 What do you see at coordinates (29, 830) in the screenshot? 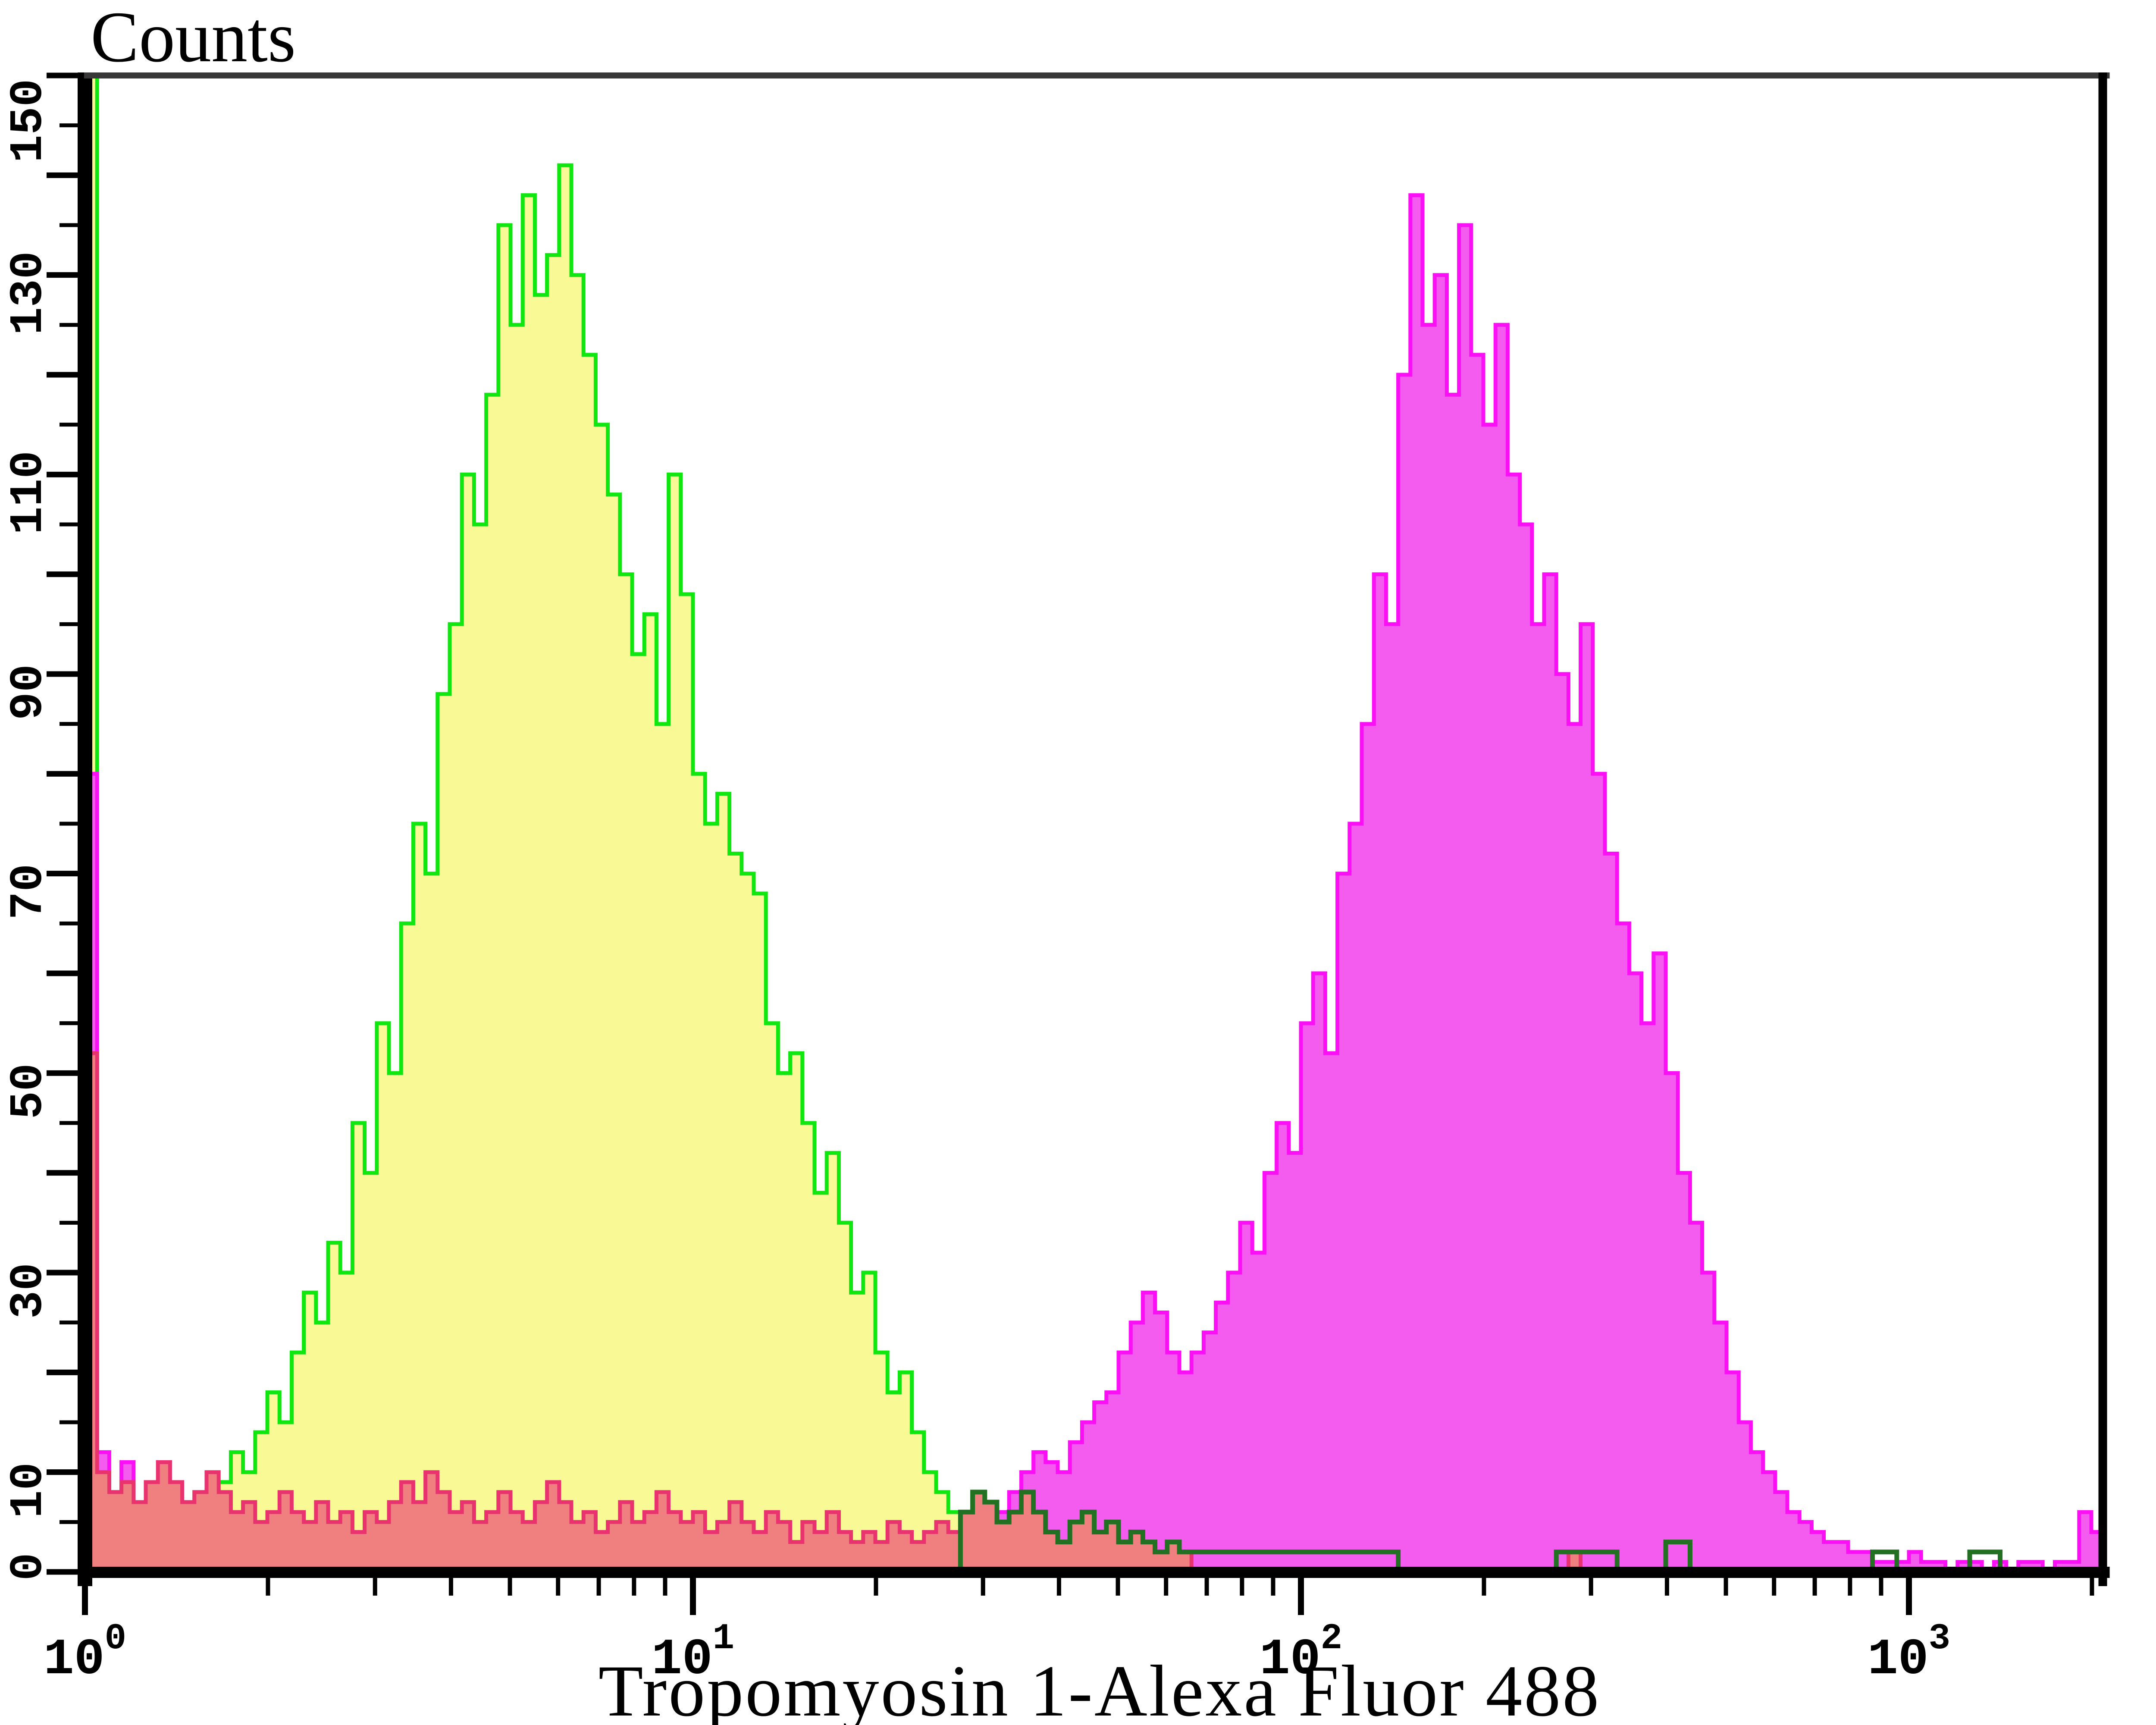
I see `y-tick-labels: 0 10 30 50 70 90 110 130 150` at bounding box center [29, 830].